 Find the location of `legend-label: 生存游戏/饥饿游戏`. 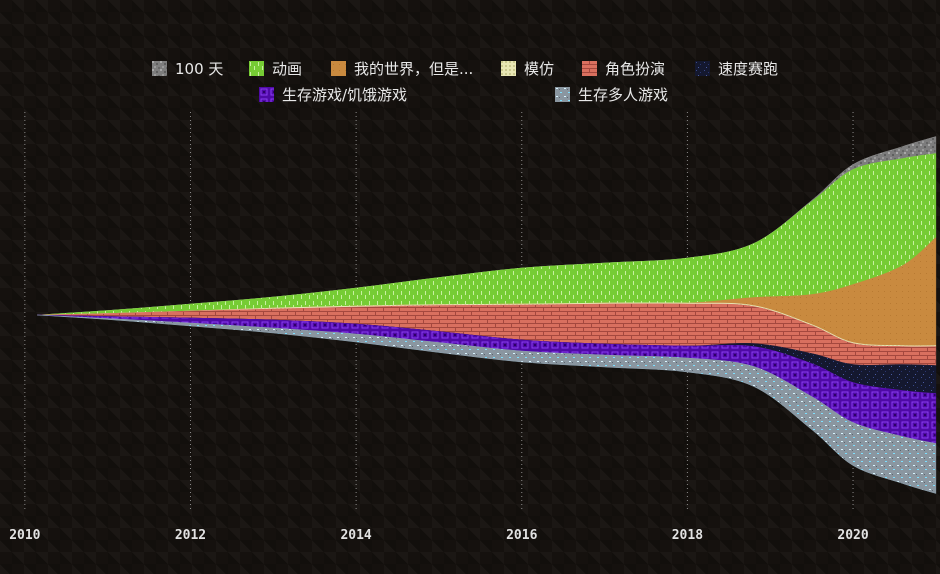

legend-label: 生存游戏/饥饿游戏 is located at coordinates (345, 95).